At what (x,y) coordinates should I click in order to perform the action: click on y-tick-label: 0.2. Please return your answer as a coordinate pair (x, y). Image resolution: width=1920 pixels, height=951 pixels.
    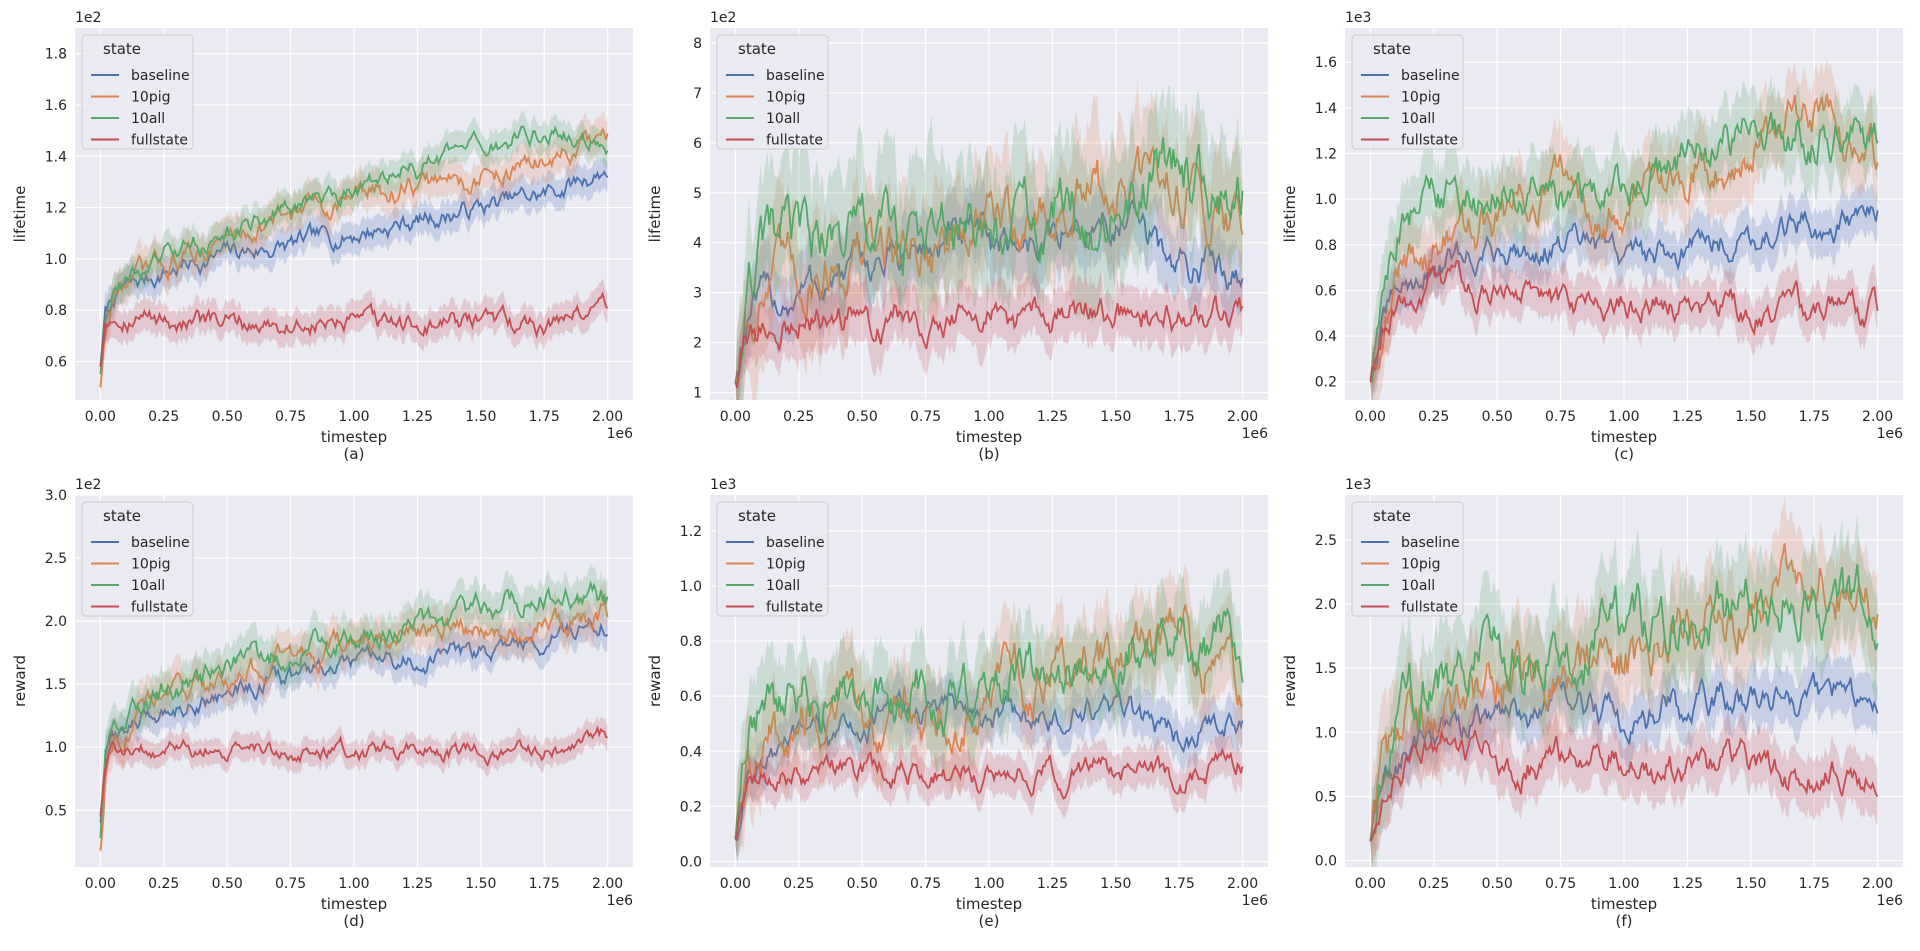
    Looking at the image, I should click on (691, 807).